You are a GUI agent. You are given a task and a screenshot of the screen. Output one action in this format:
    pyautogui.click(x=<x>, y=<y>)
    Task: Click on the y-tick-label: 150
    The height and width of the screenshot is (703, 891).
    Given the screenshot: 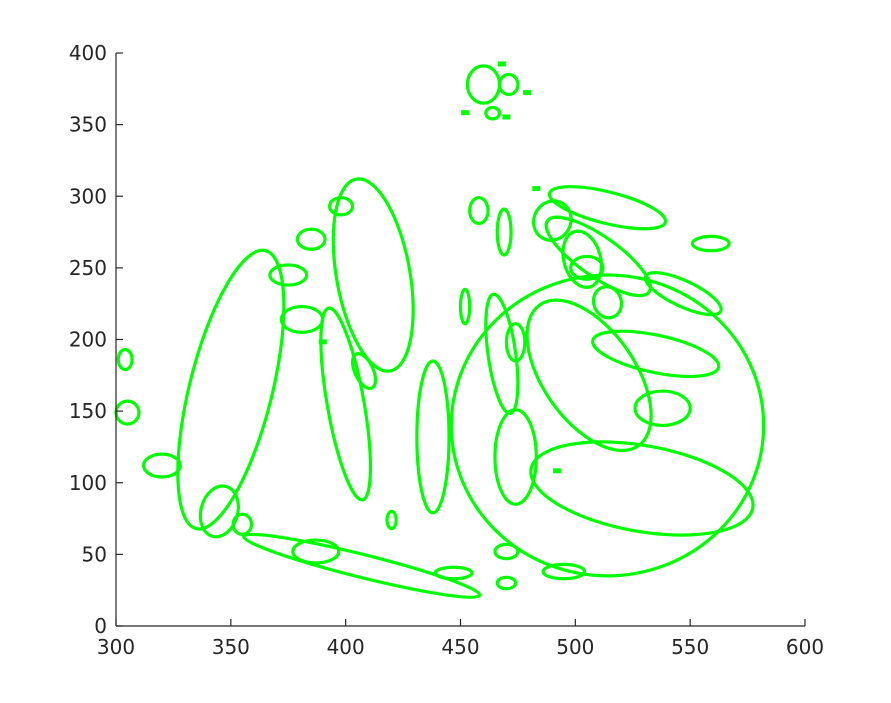 What is the action you would take?
    pyautogui.click(x=88, y=411)
    